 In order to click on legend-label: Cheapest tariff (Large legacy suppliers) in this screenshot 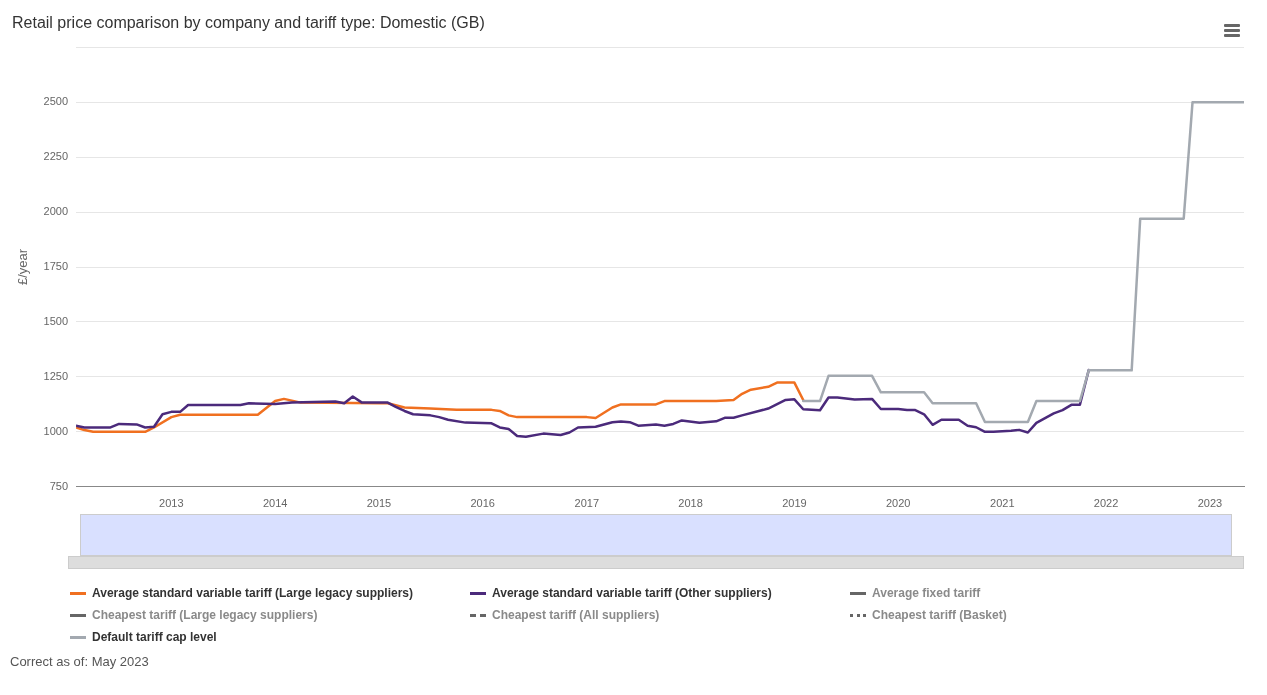, I will do `click(205, 615)`.